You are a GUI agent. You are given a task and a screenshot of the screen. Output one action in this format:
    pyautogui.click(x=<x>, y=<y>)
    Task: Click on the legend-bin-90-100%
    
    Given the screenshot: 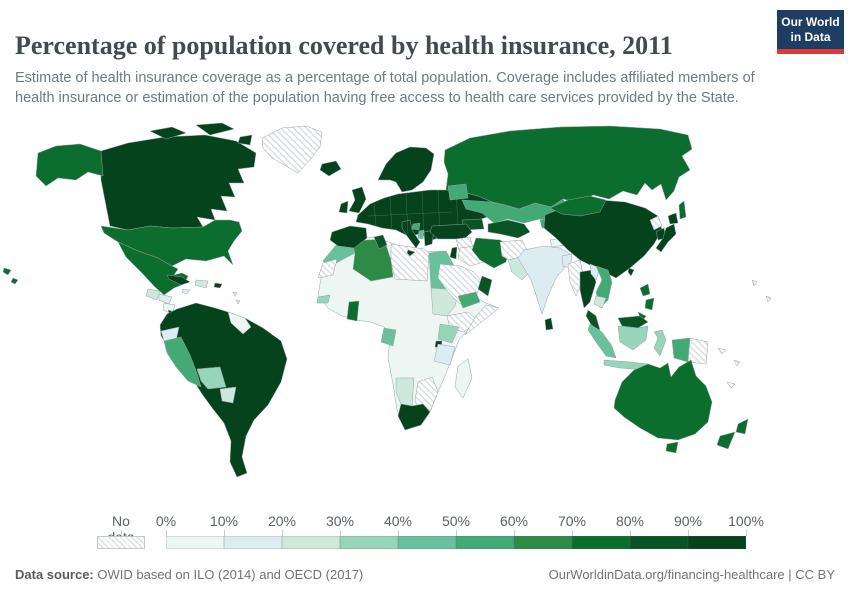 What is the action you would take?
    pyautogui.click(x=717, y=542)
    